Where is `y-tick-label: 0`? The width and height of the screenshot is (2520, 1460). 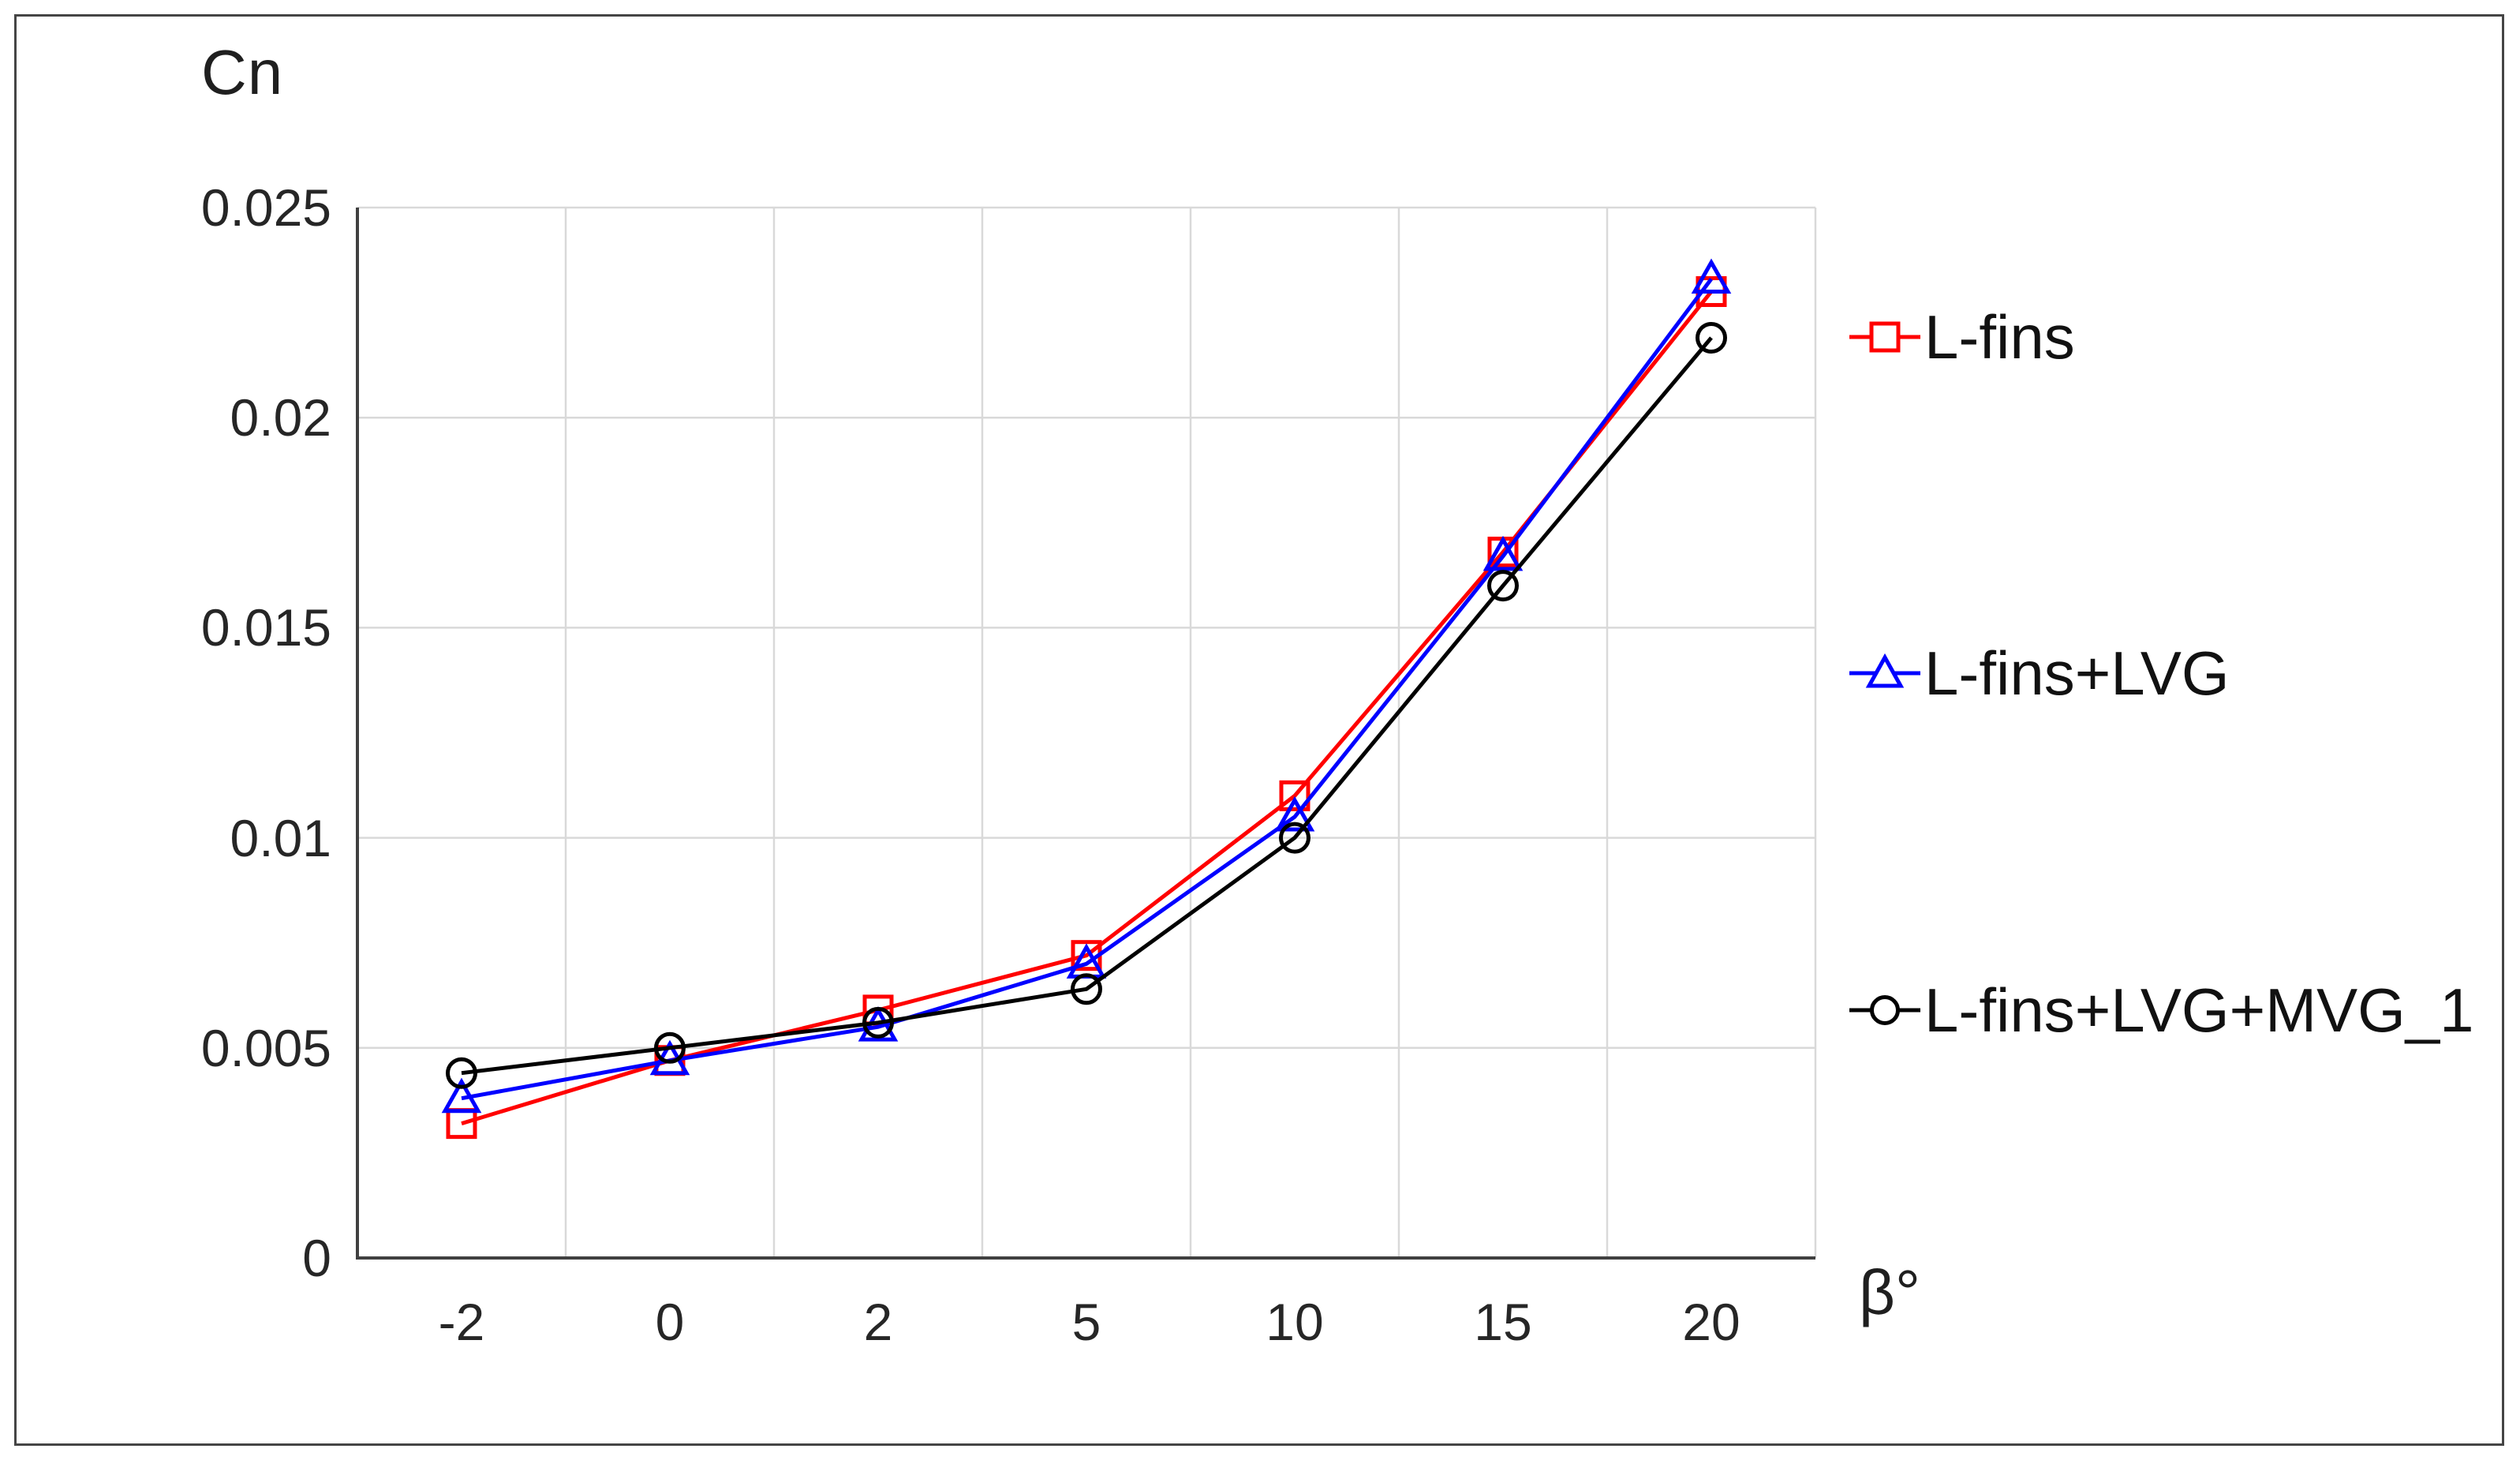 y-tick-label: 0 is located at coordinates (316, 1258).